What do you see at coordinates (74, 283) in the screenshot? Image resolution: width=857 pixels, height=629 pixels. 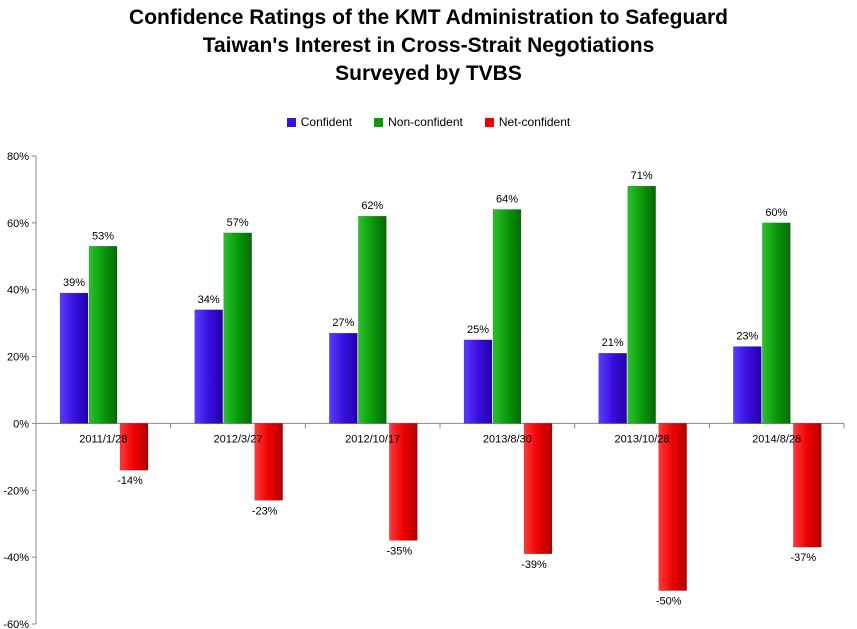 I see `confident-data-label: 39%` at bounding box center [74, 283].